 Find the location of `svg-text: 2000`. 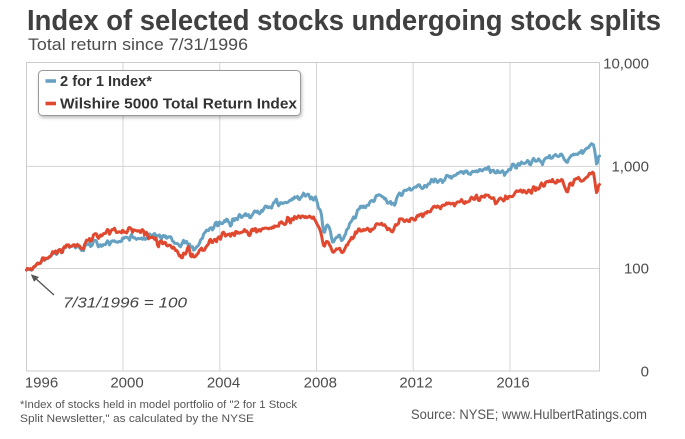

svg-text: 2000 is located at coordinates (126, 382).